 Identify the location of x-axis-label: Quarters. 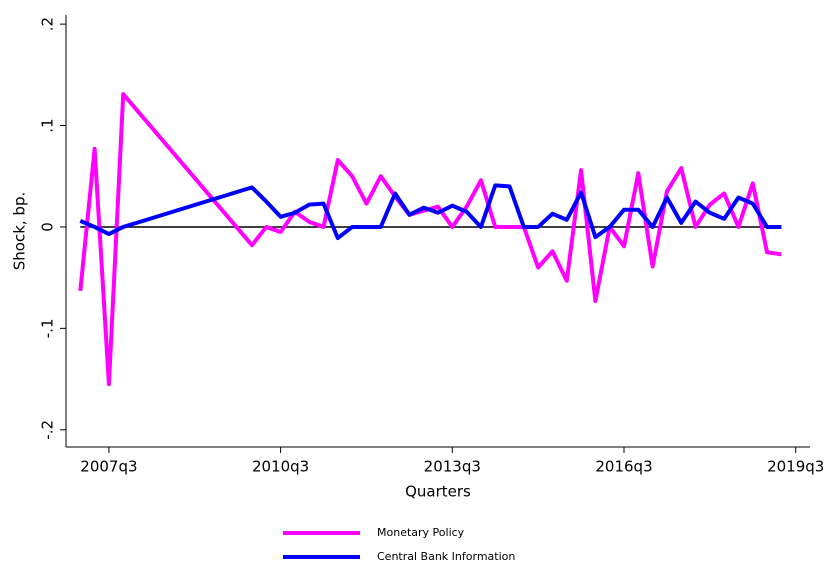
(438, 492).